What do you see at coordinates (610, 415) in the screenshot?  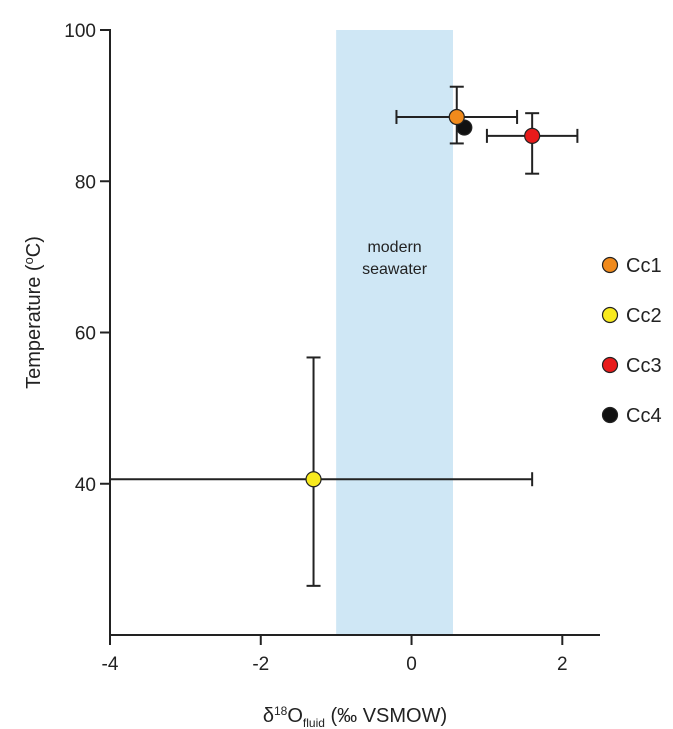 I see `legend-marker-cc4` at bounding box center [610, 415].